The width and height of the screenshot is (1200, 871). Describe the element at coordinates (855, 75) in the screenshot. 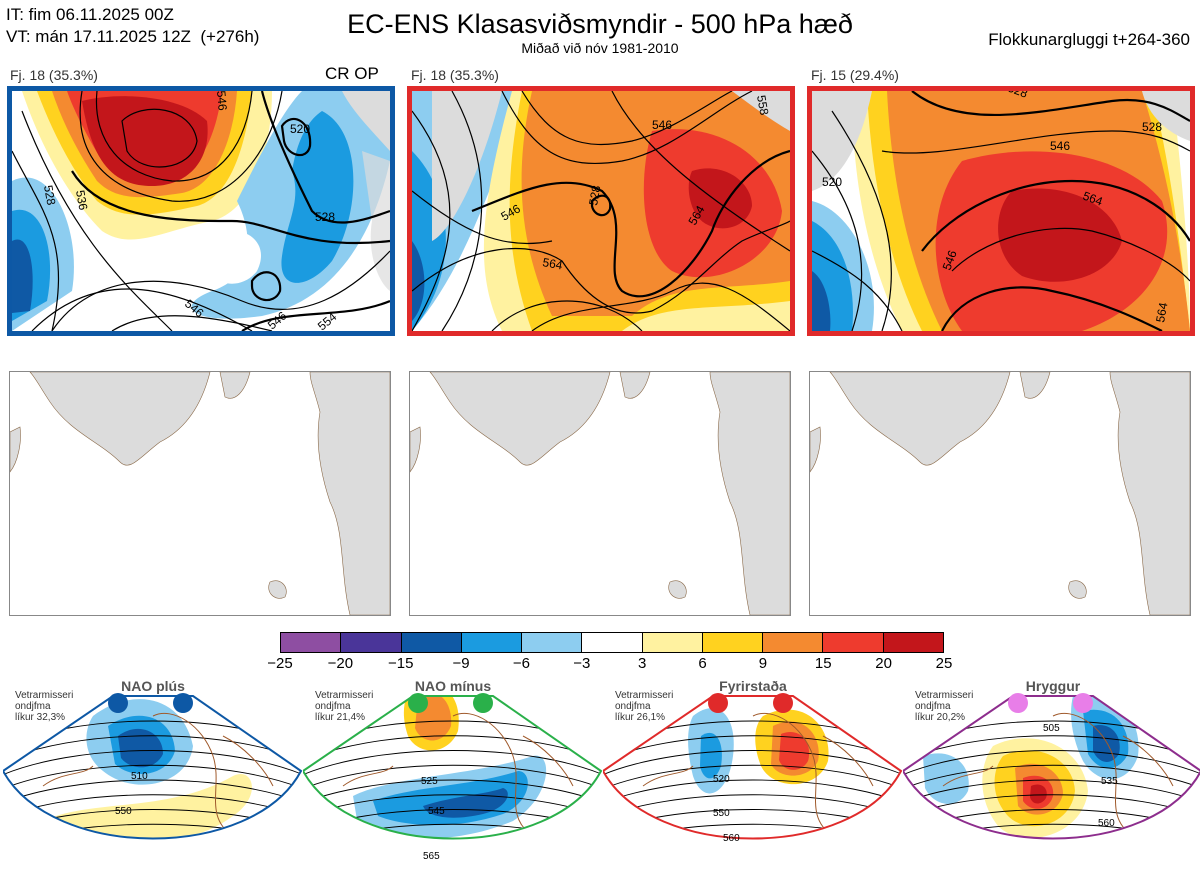

I see `cluster-label-3: Fj. 15 (29.4%)` at that location.